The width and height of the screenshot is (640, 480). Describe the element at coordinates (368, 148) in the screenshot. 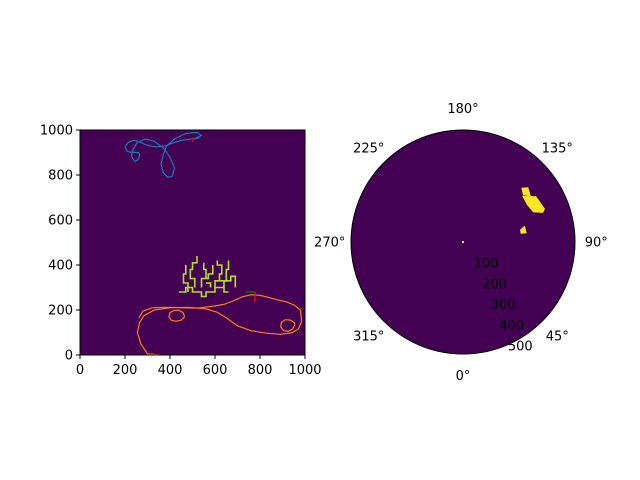

I see `theta-label: 225°` at that location.